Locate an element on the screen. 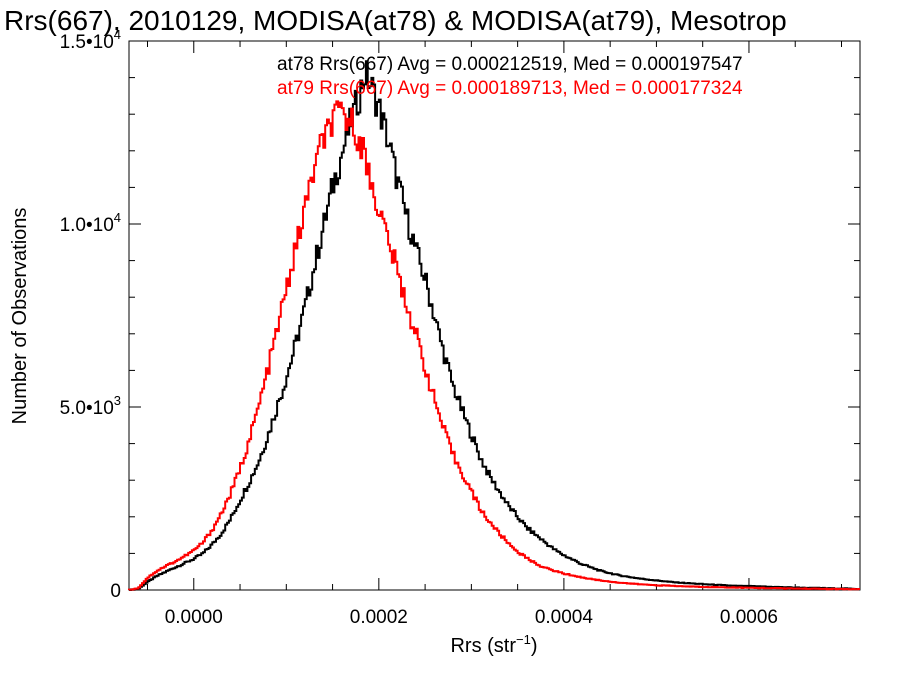 The image size is (900, 675). y-tick-label-mantissa: 1.0•10 is located at coordinates (87, 225).